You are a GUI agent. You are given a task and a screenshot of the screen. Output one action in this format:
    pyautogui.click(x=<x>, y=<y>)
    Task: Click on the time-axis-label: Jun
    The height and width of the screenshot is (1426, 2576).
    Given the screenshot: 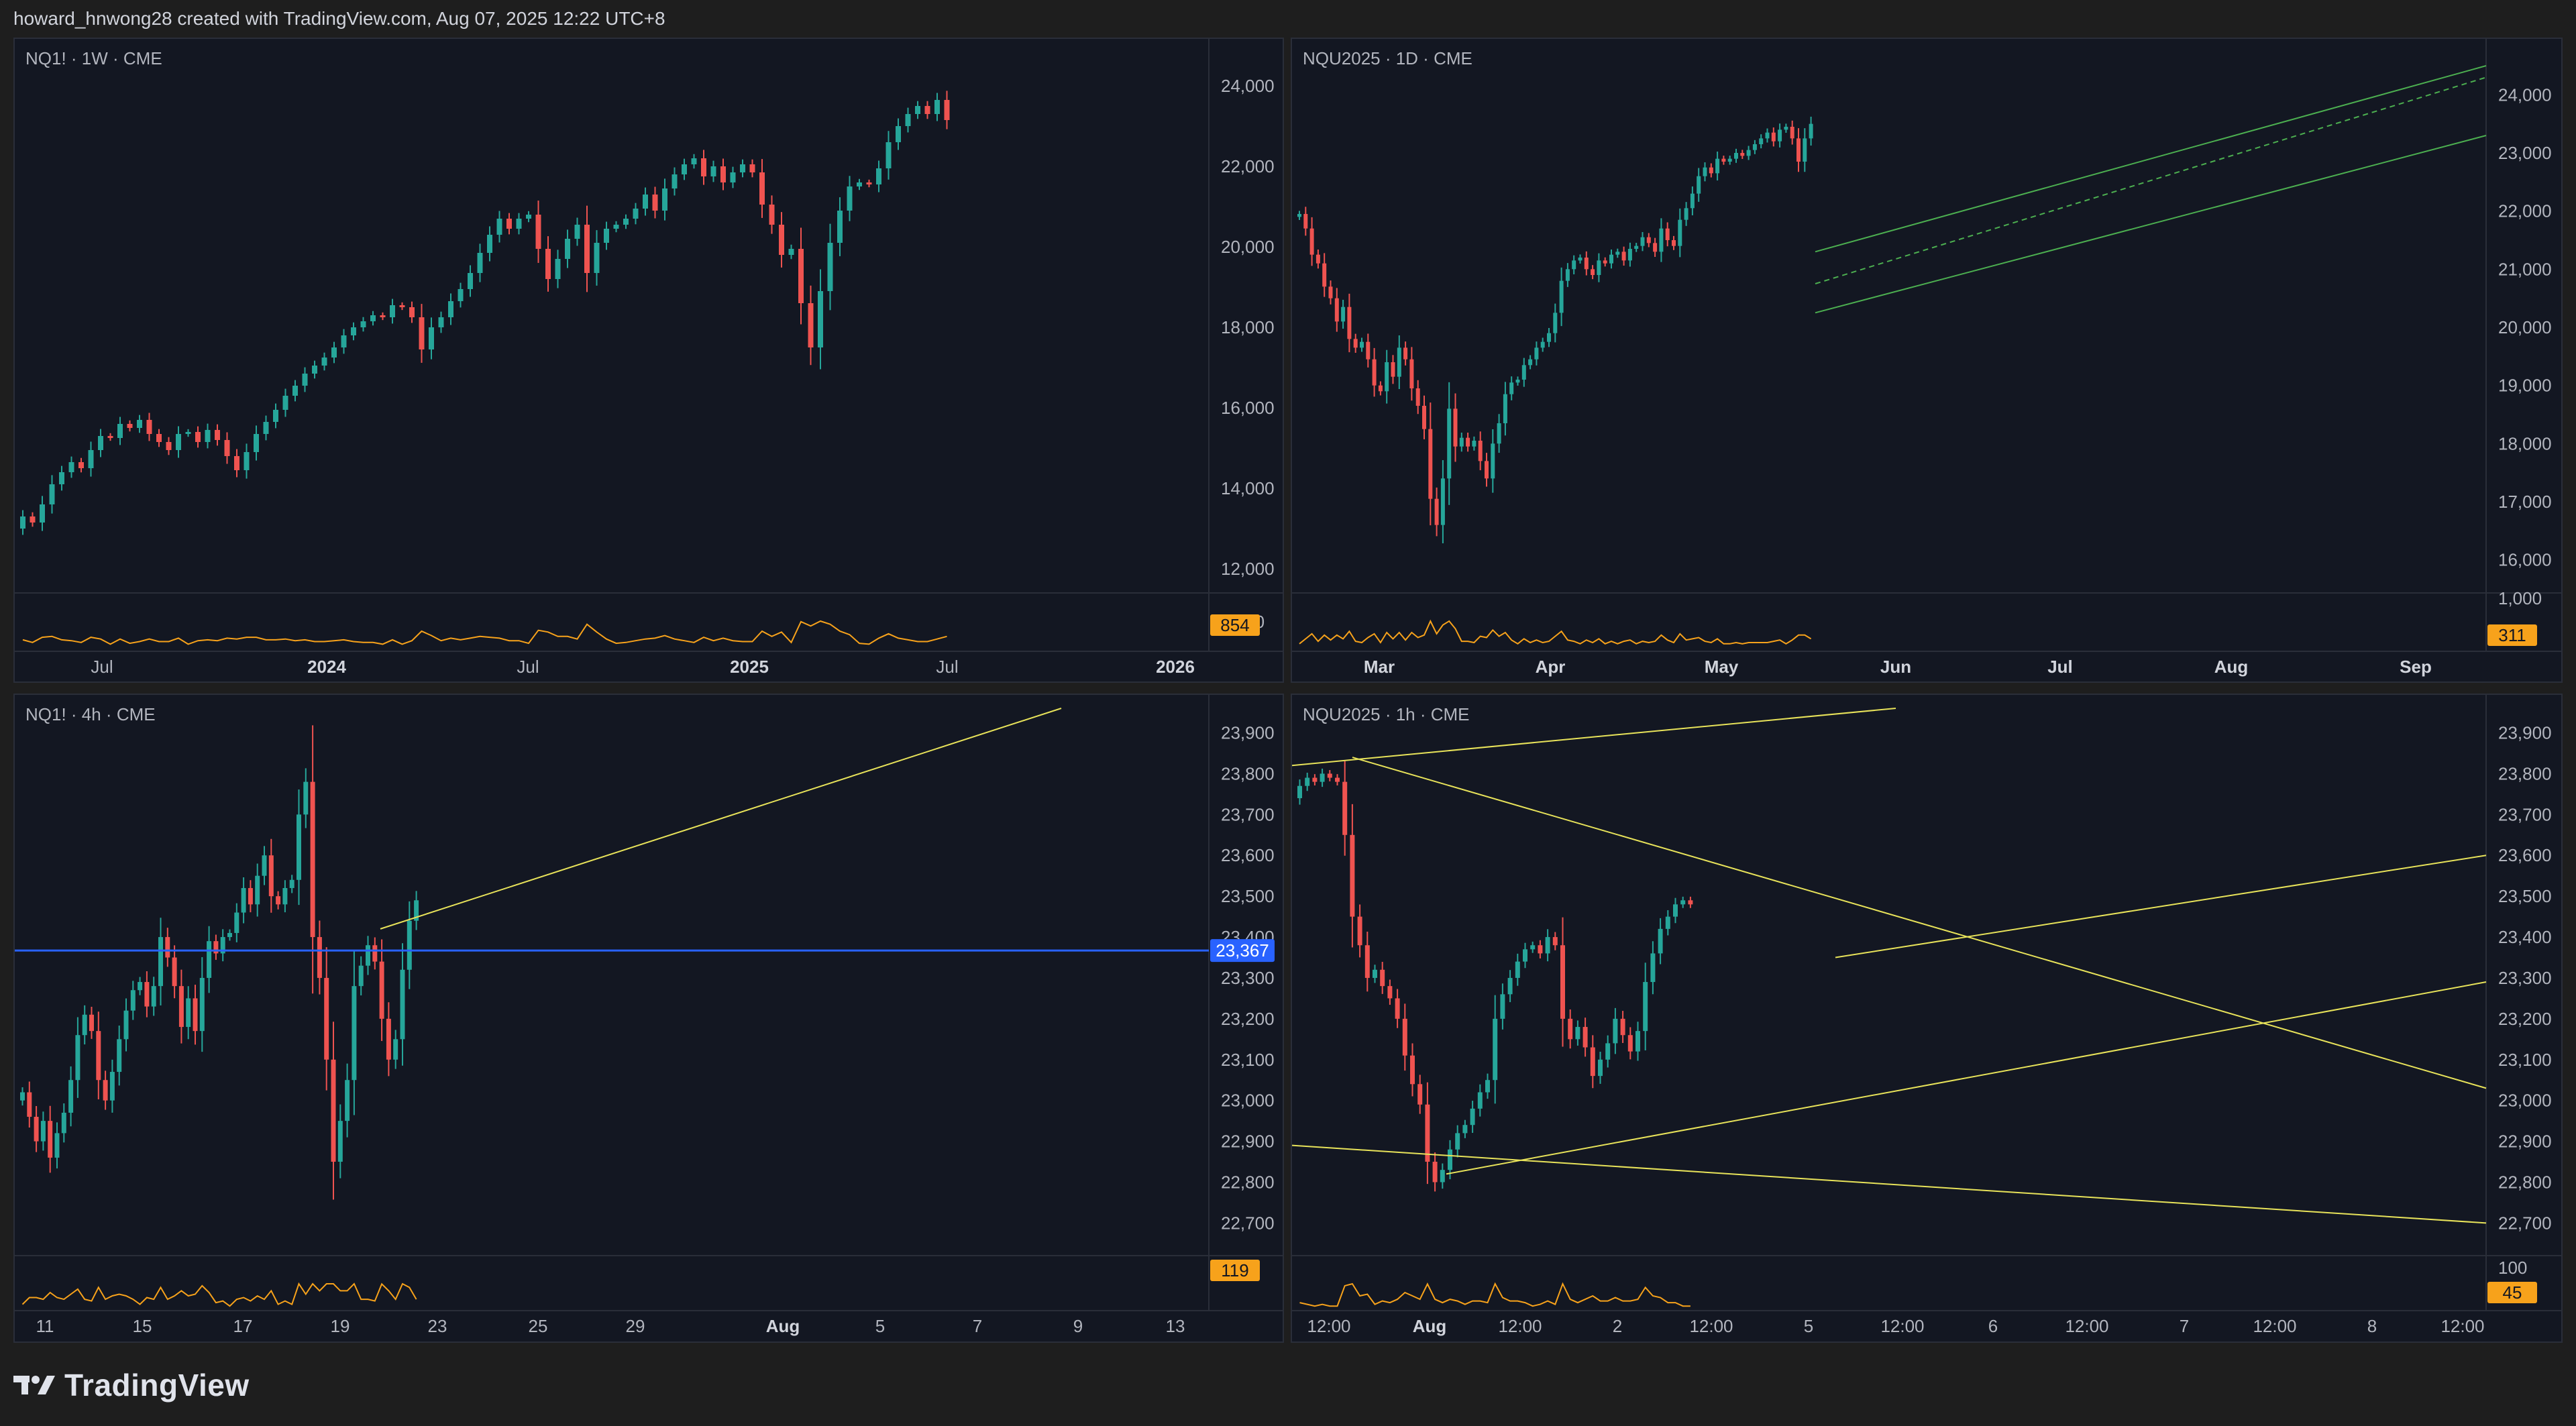 What is the action you would take?
    pyautogui.click(x=1895, y=667)
    